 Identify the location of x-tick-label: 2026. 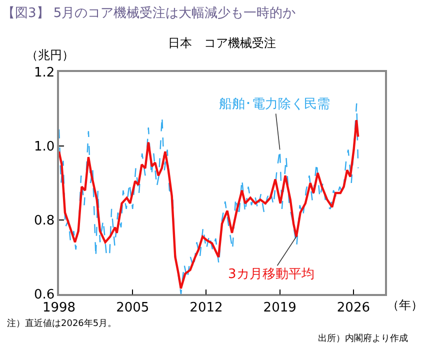
(353, 308).